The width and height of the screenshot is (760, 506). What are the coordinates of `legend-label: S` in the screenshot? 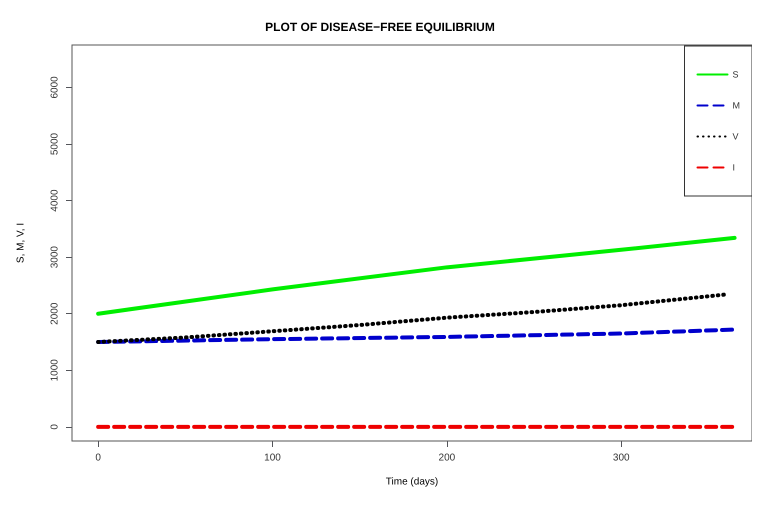 It's located at (735, 75).